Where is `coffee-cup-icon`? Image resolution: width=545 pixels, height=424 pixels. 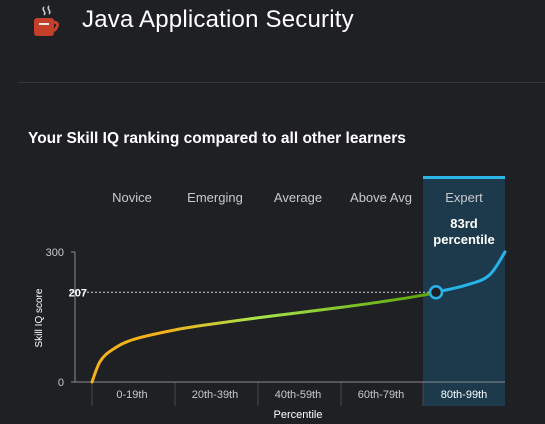
coffee-cup-icon is located at coordinates (46, 20).